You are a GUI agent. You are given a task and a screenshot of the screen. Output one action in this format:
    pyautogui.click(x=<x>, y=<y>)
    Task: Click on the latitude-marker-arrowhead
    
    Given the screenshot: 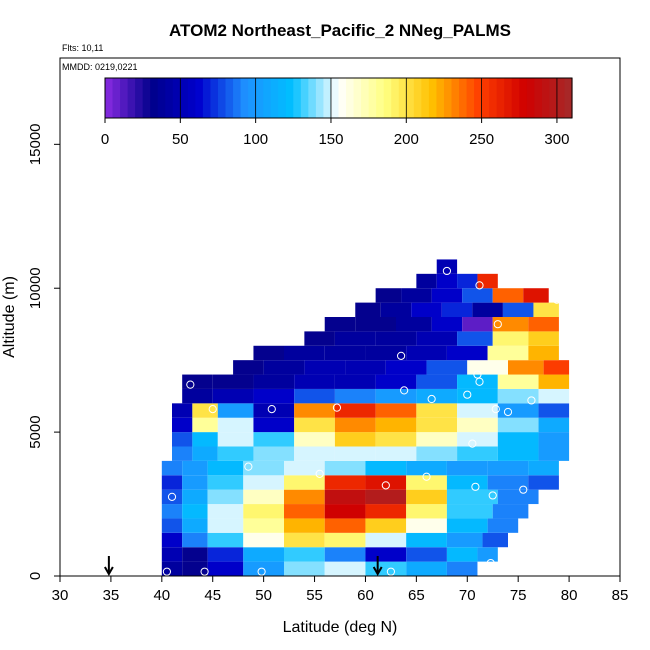 What is the action you would take?
    pyautogui.click(x=377, y=571)
    